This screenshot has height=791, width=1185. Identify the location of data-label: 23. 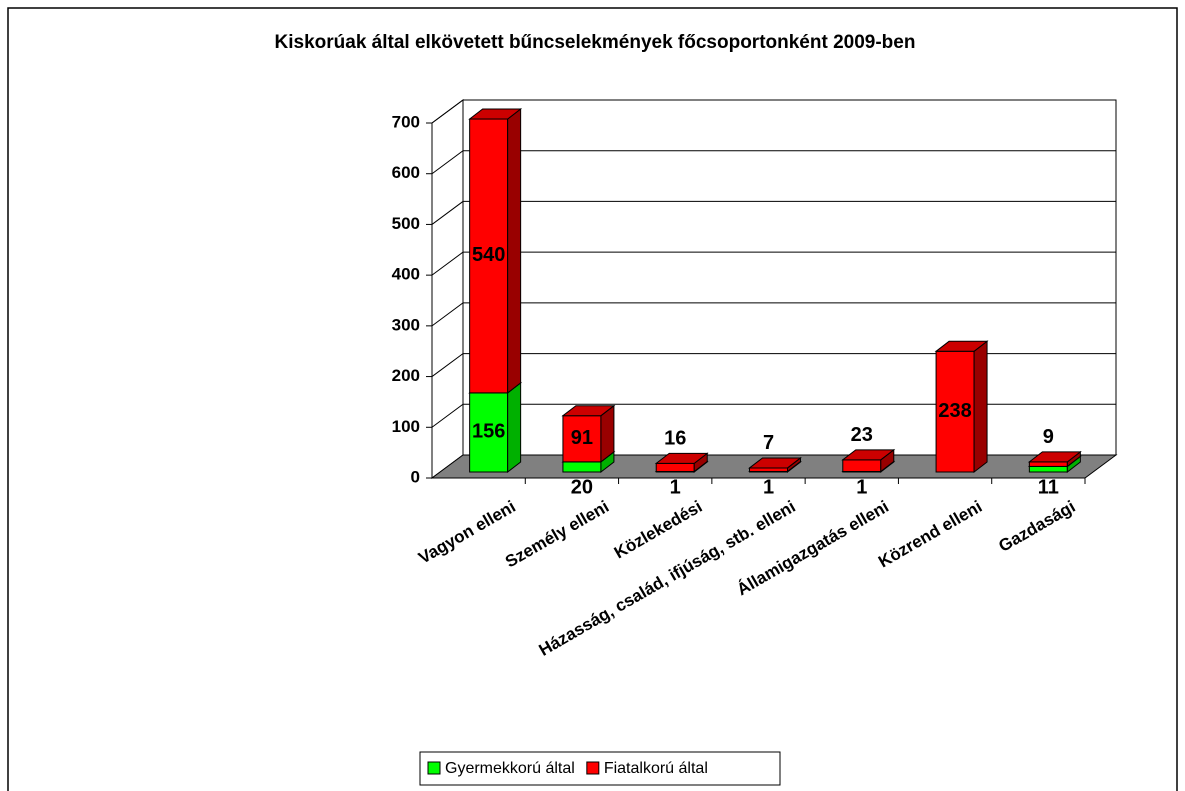
(862, 435).